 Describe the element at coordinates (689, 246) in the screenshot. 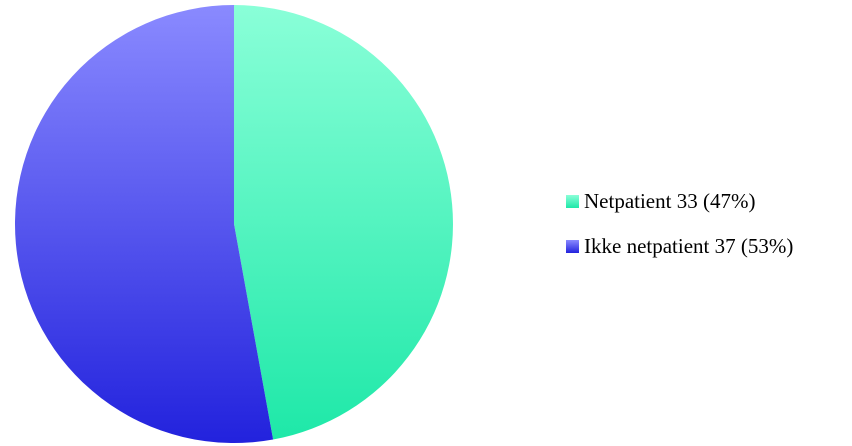

I see `legend-label-ikke-netpatient: Ikke netpatient 37 (53%)` at that location.